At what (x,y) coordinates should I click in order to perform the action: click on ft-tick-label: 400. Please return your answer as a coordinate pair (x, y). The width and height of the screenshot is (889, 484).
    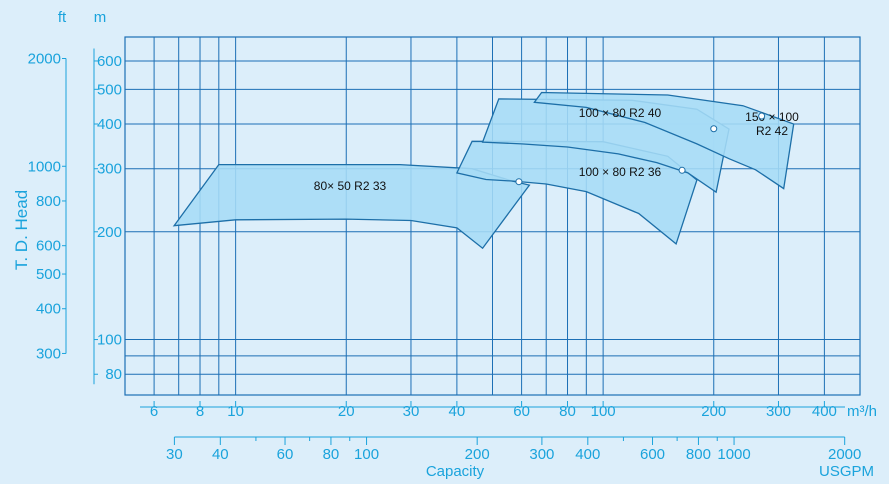
    Looking at the image, I should click on (48, 309).